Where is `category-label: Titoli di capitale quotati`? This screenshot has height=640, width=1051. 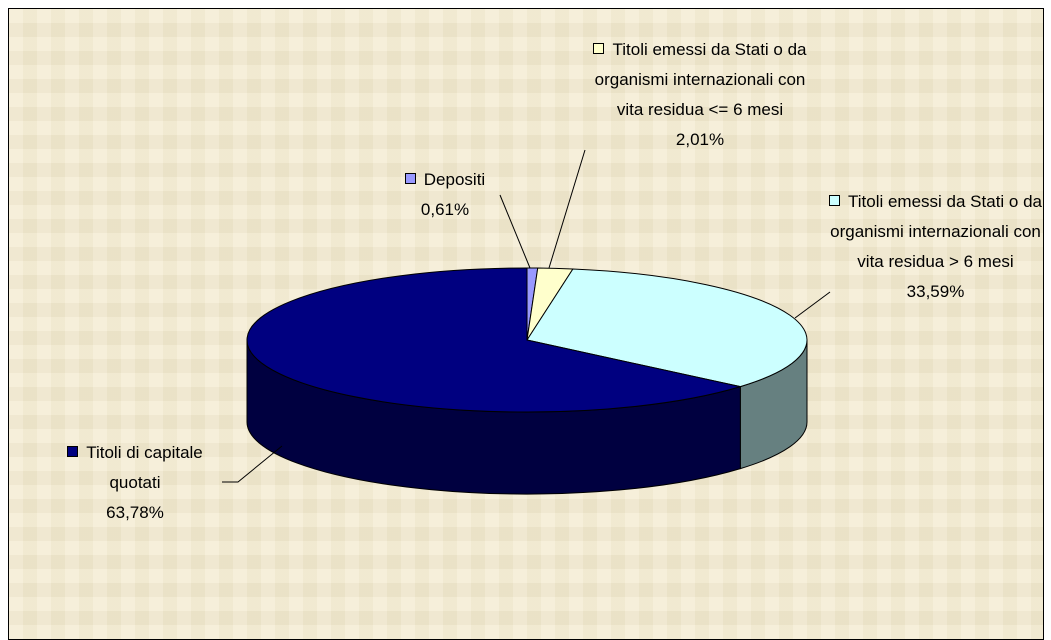
category-label: Titoli di capitale quotati is located at coordinates (144, 467).